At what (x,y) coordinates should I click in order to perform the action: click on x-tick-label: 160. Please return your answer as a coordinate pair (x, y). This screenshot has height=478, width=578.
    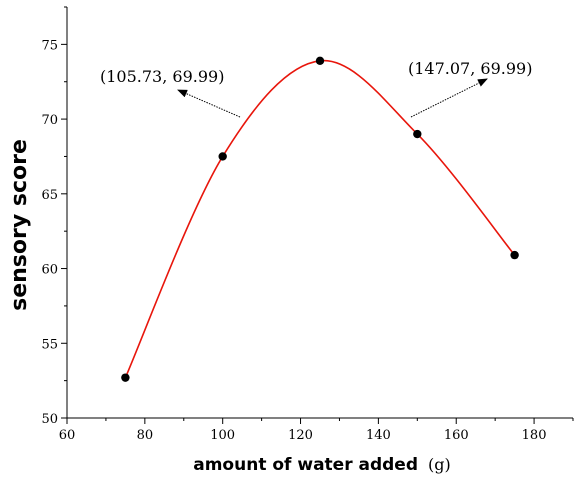
    Looking at the image, I should click on (456, 435).